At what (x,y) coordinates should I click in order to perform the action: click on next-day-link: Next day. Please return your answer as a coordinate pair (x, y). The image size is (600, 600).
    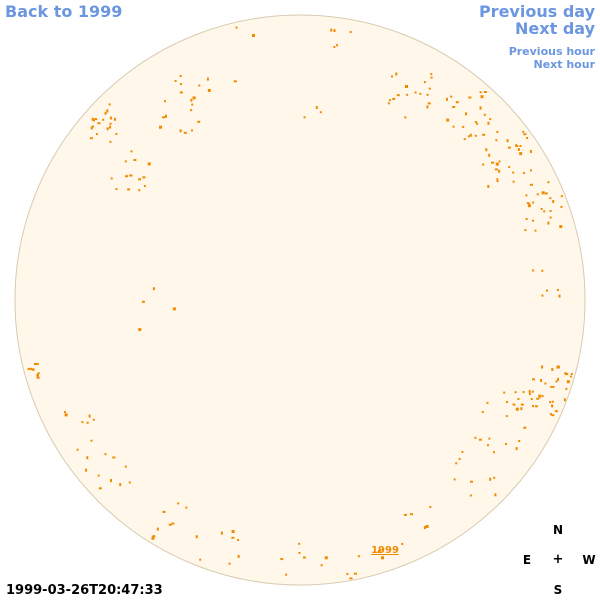
    Looking at the image, I should click on (555, 28).